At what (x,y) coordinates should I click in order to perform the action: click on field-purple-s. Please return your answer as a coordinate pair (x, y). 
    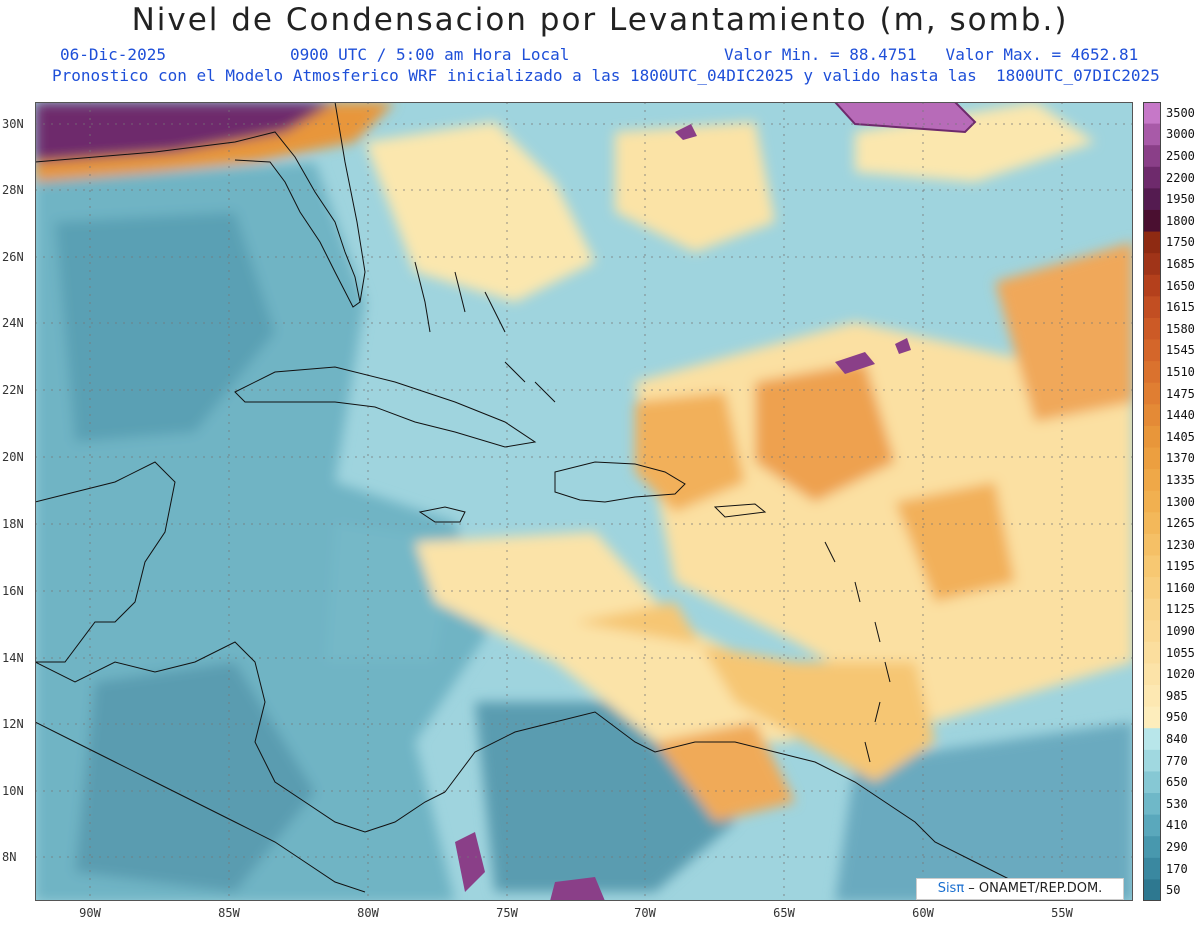
    Looking at the image, I should click on (577, 889).